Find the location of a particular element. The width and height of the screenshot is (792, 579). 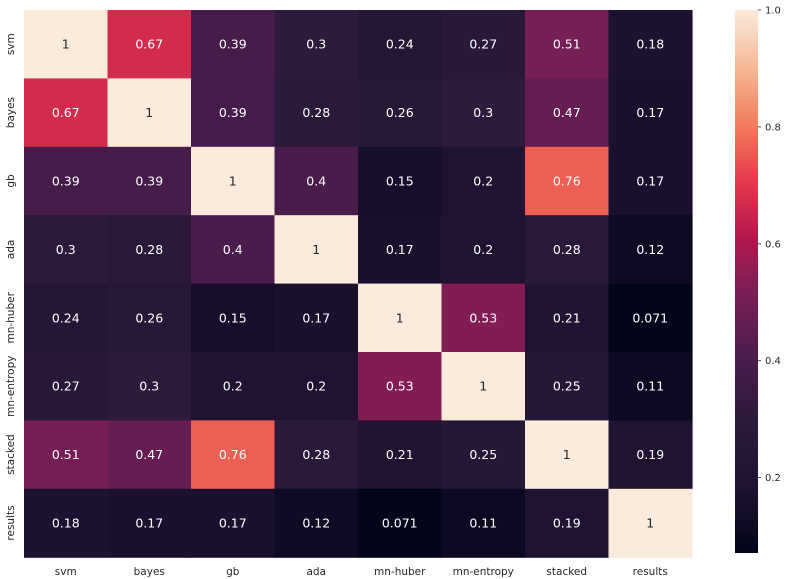

x-tick-label-stacked: stacked is located at coordinates (566, 572).